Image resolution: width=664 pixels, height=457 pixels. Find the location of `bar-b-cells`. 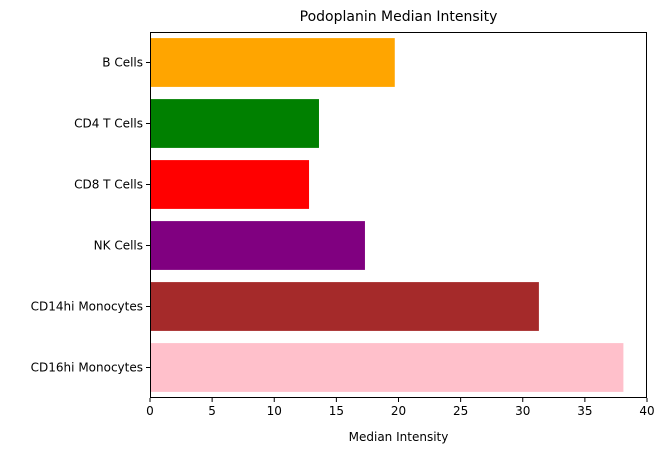

bar-b-cells is located at coordinates (272, 62).